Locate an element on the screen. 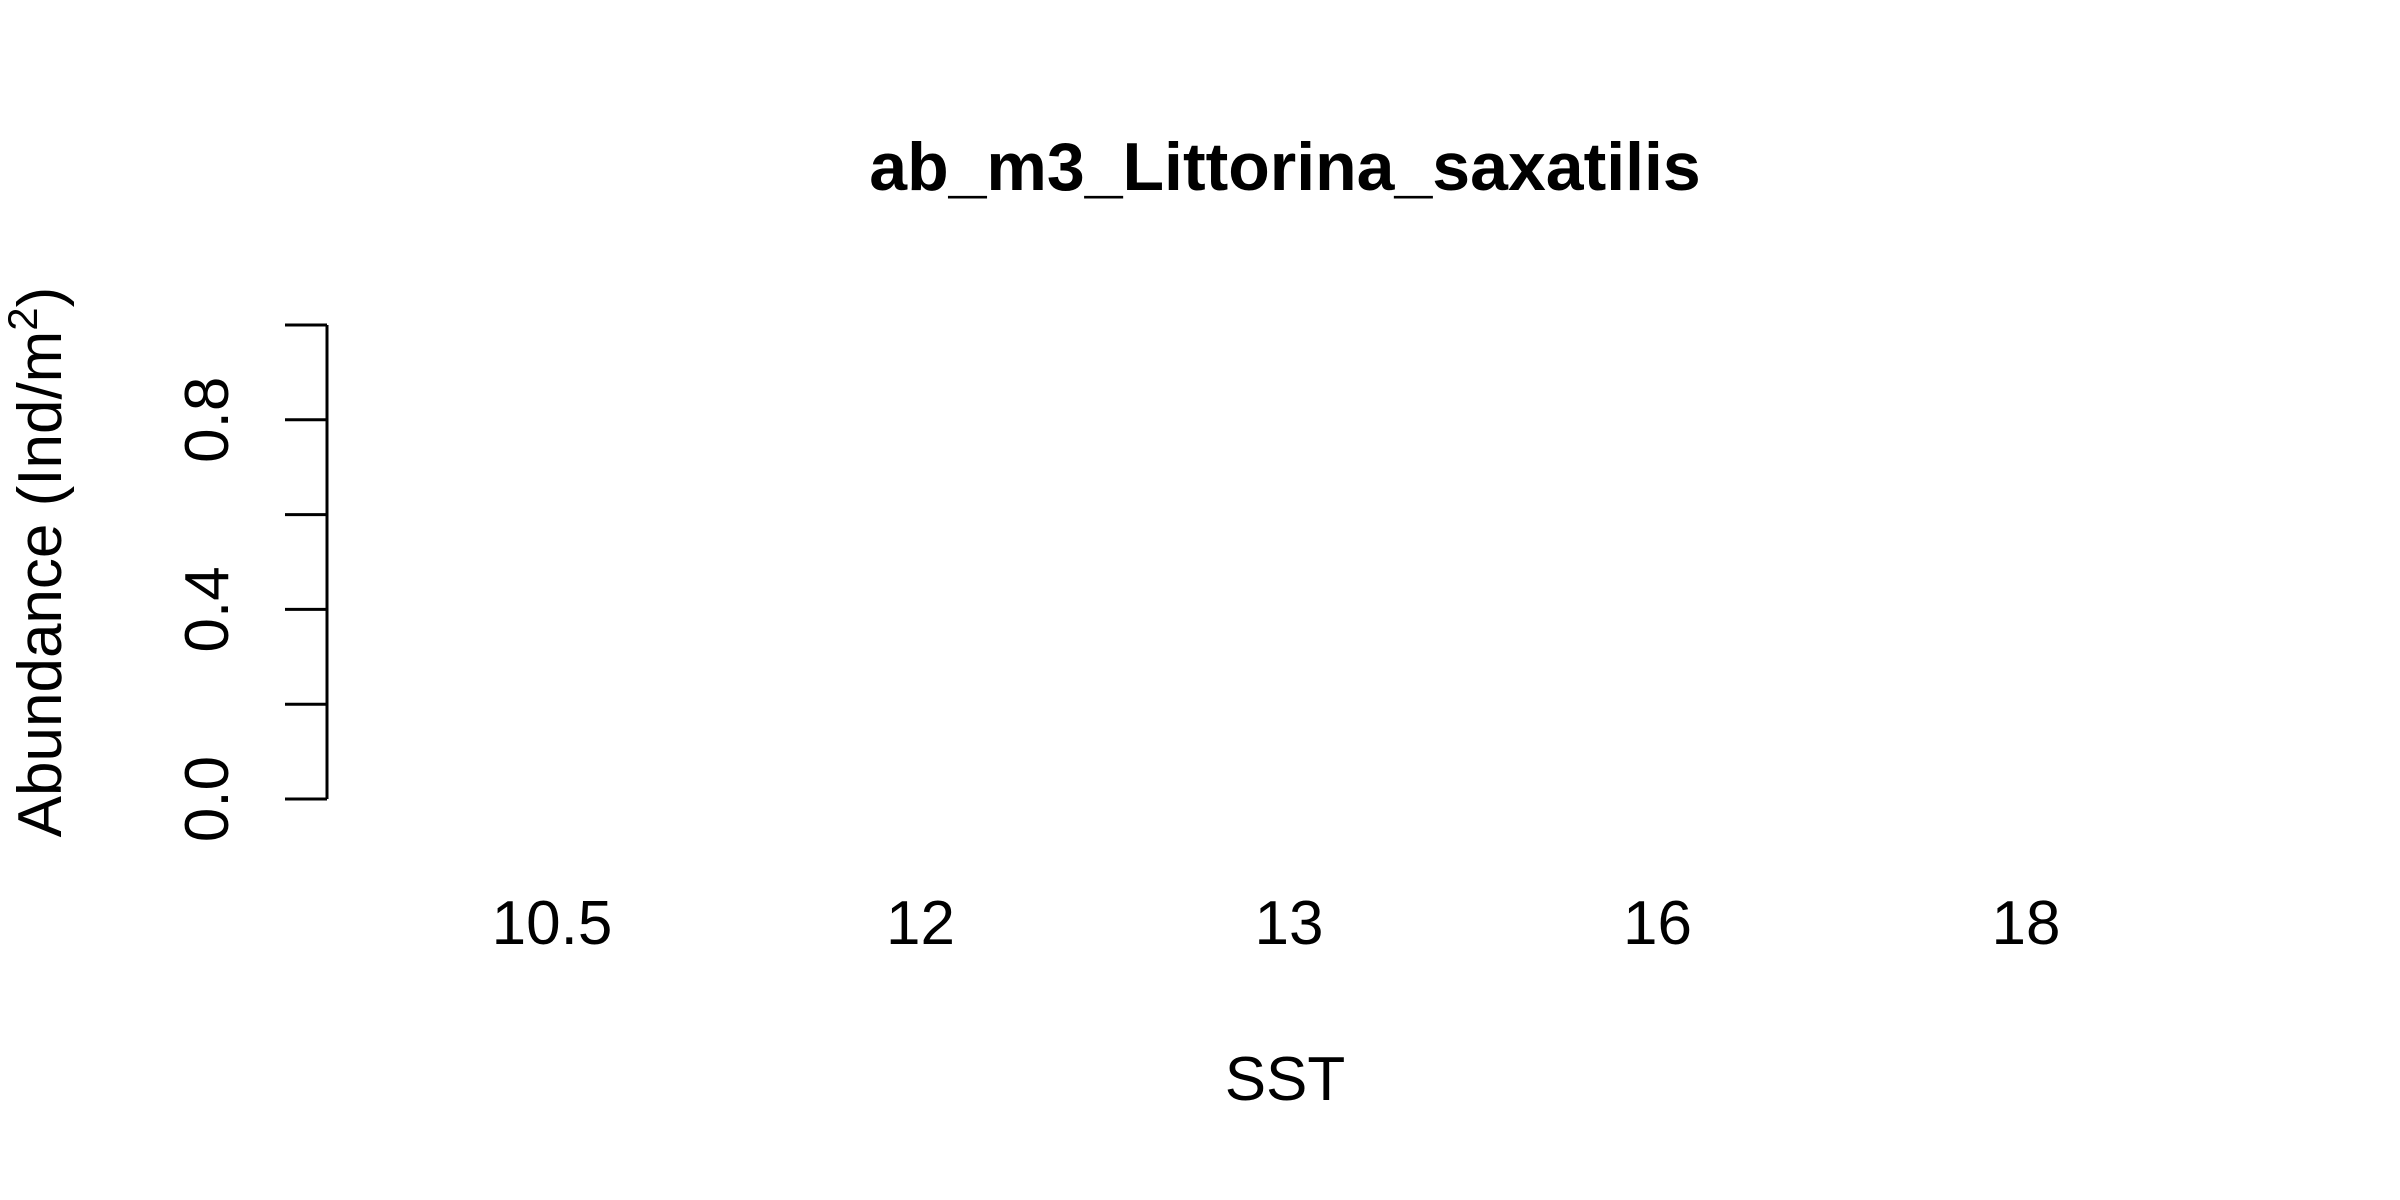 This screenshot has width=2400, height=1200. y-axis-label-suffix: ) is located at coordinates (40, 297).